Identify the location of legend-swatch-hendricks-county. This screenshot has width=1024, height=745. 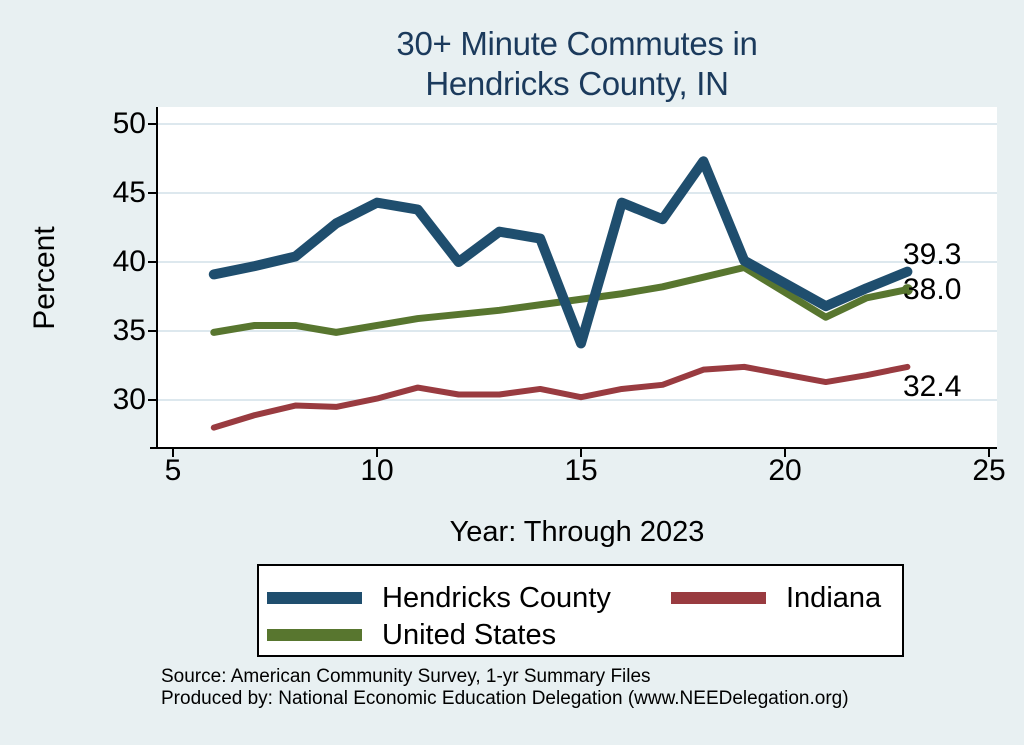
(314, 598).